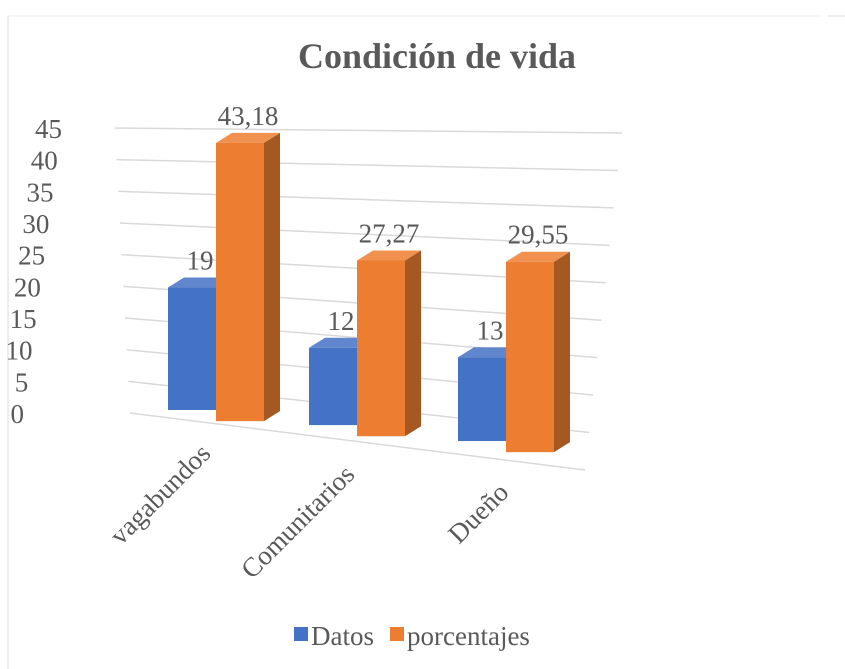 This screenshot has width=845, height=669. I want to click on x-tick-label: Dueño, so click(478, 513).